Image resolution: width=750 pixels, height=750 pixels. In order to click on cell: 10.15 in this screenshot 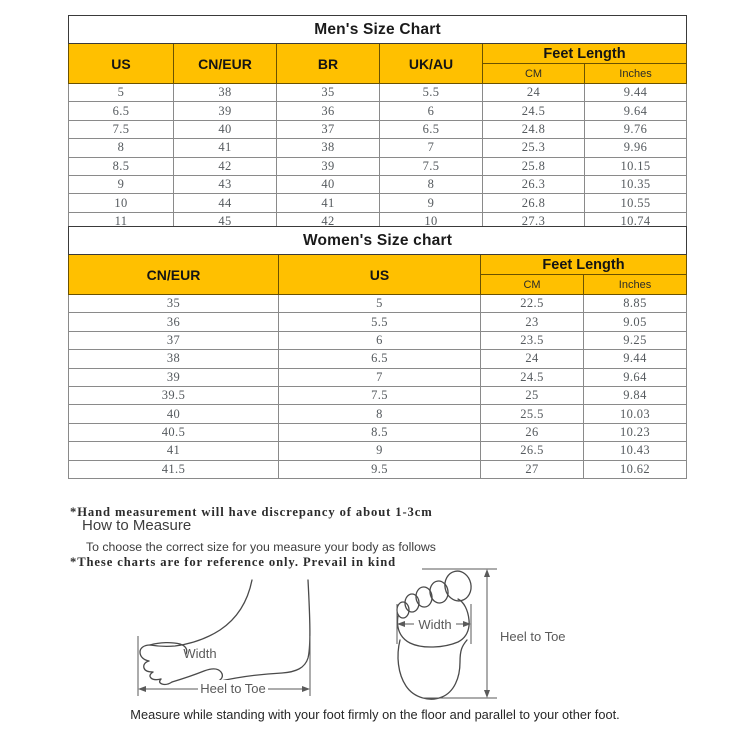, I will do `click(635, 166)`.